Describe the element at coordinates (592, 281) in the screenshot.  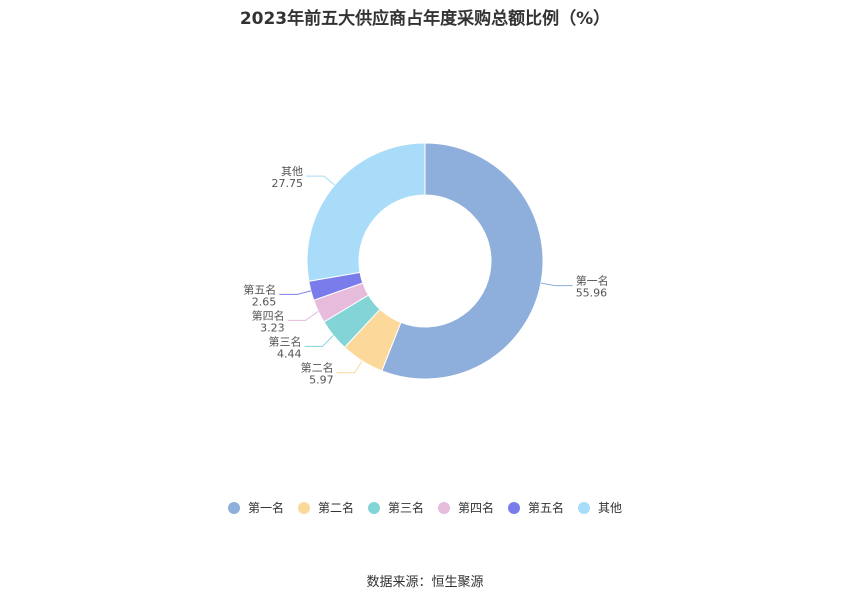
I see `slice-label-name-1: 第一名` at that location.